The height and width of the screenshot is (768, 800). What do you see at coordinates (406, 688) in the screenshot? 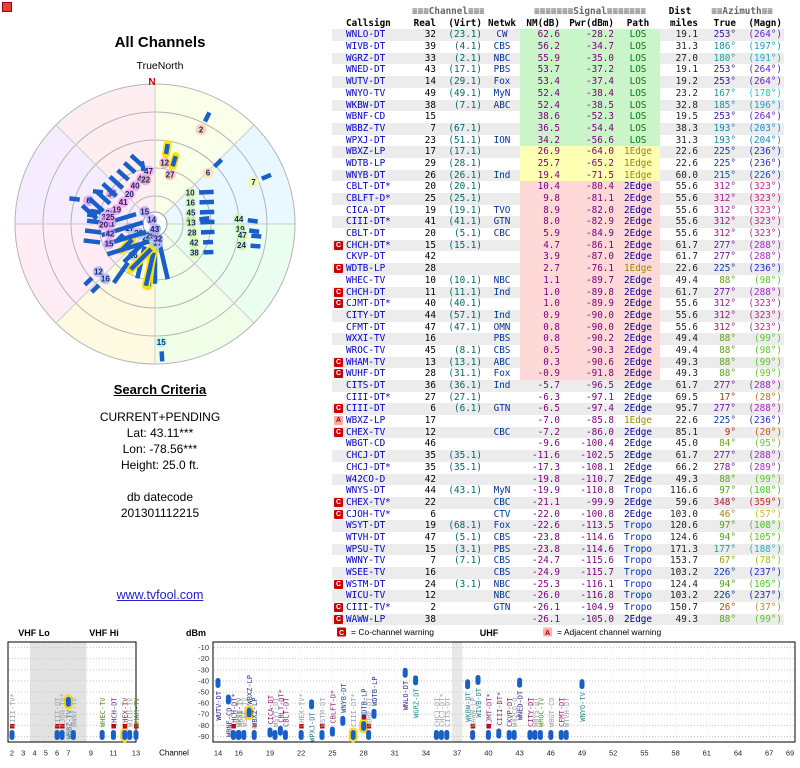
I see `spectrum-station: WNLO-DT` at bounding box center [406, 688].